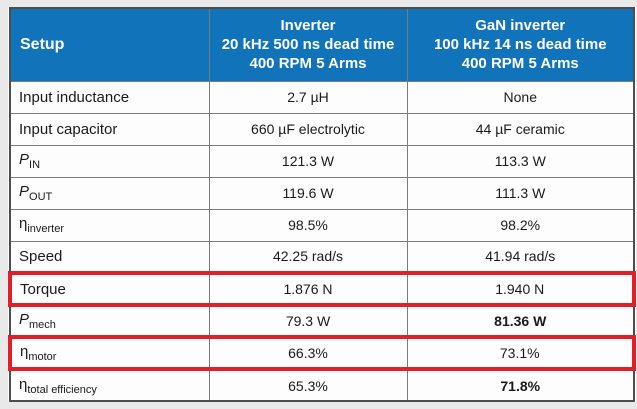  I want to click on row-label-subscript: inverter, so click(46, 229).